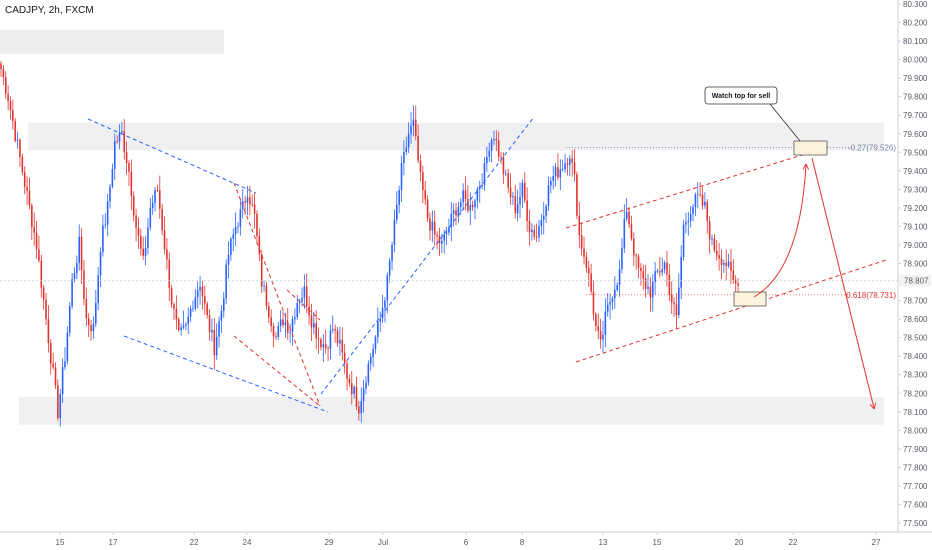 The width and height of the screenshot is (932, 550). What do you see at coordinates (915, 134) in the screenshot?
I see `y-tick-label: 79.600` at bounding box center [915, 134].